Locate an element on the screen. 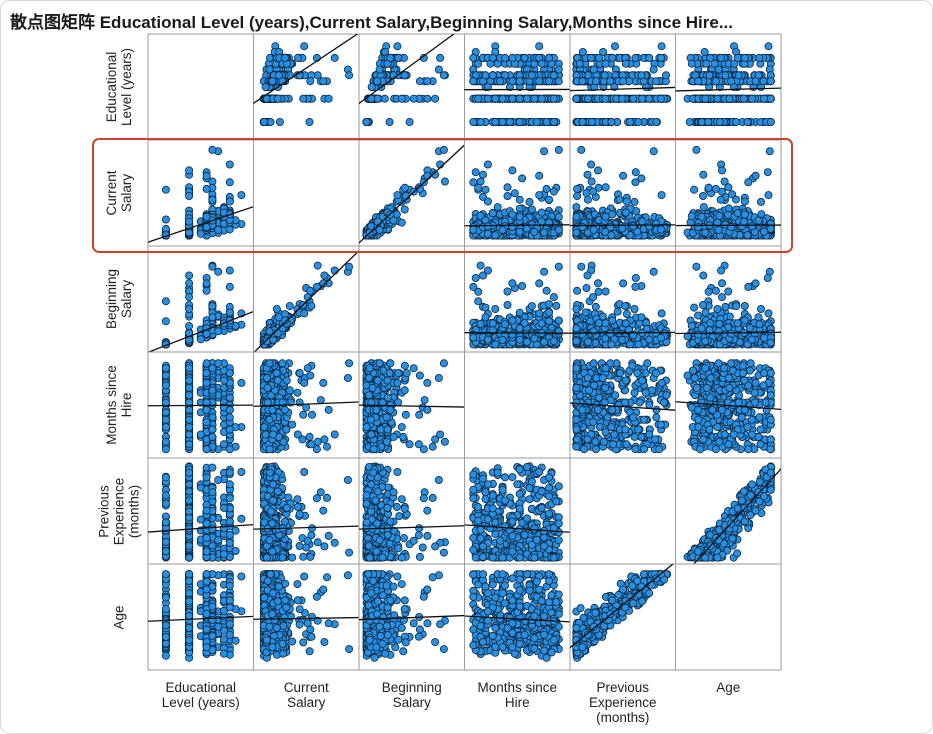 This screenshot has width=933, height=734. points-edu-vs-cur is located at coordinates (306, 80).